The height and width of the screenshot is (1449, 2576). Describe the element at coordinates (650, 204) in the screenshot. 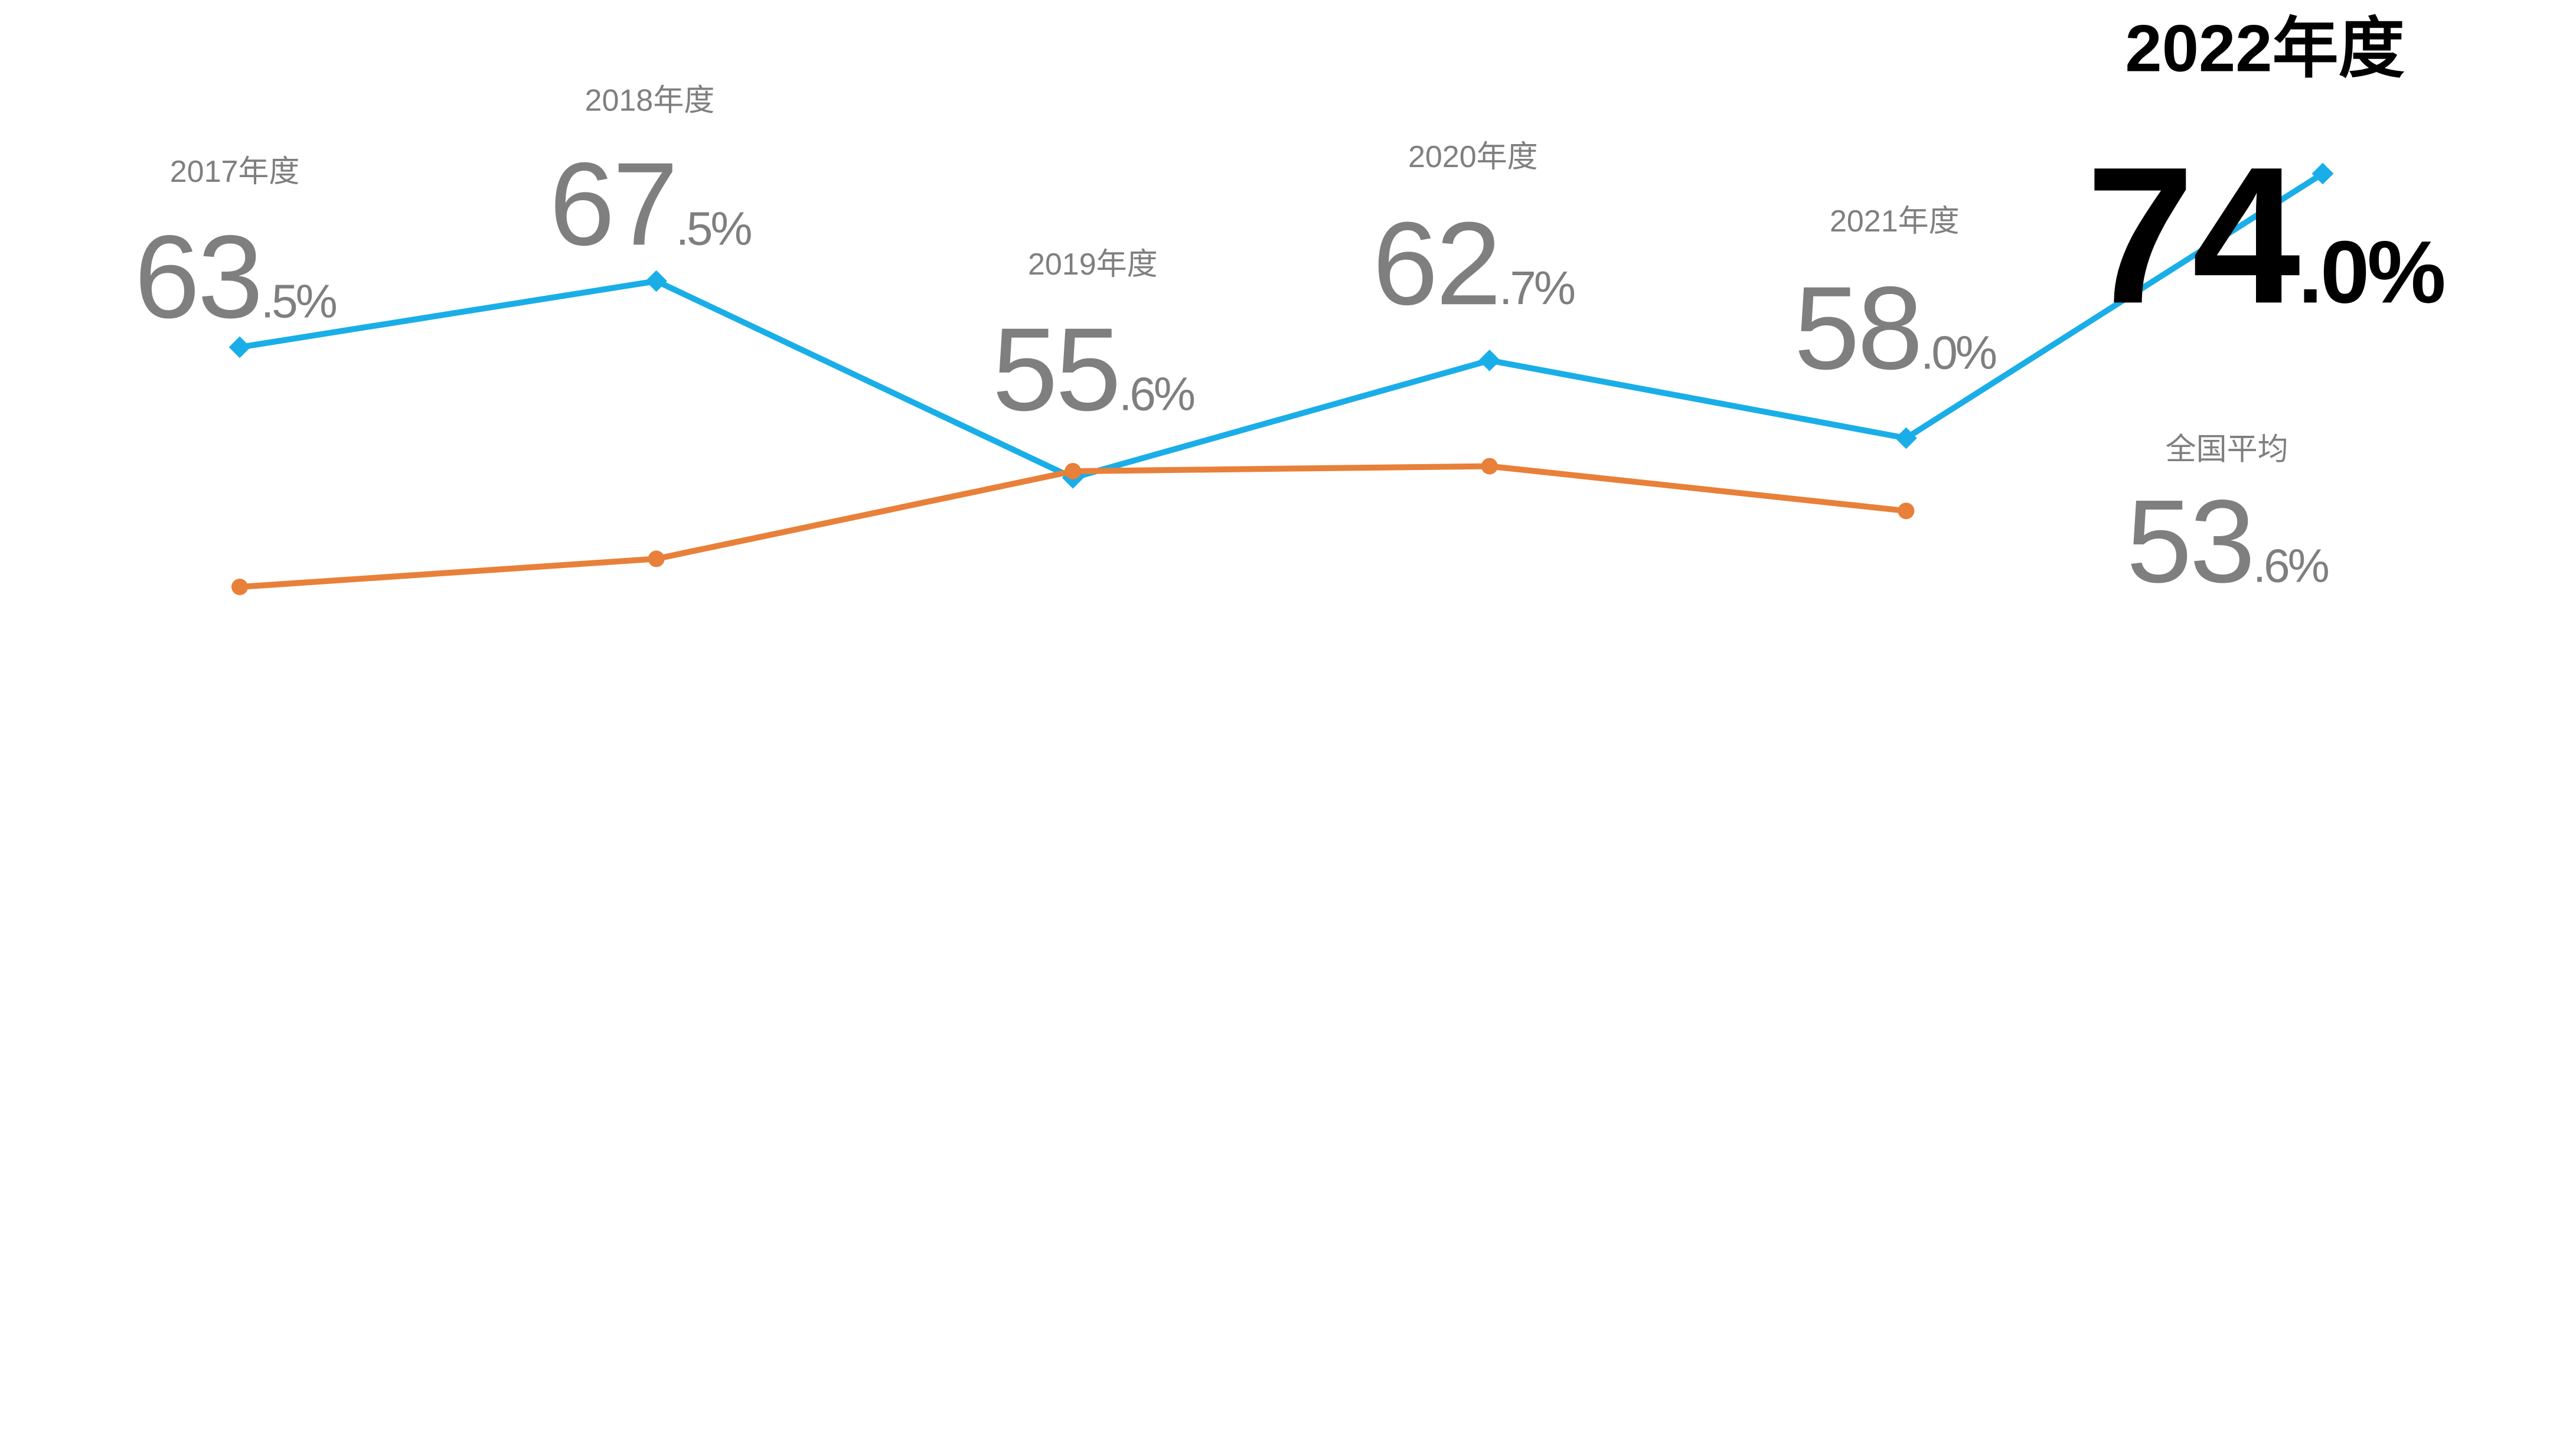

I see `value-label: 67.5%` at that location.